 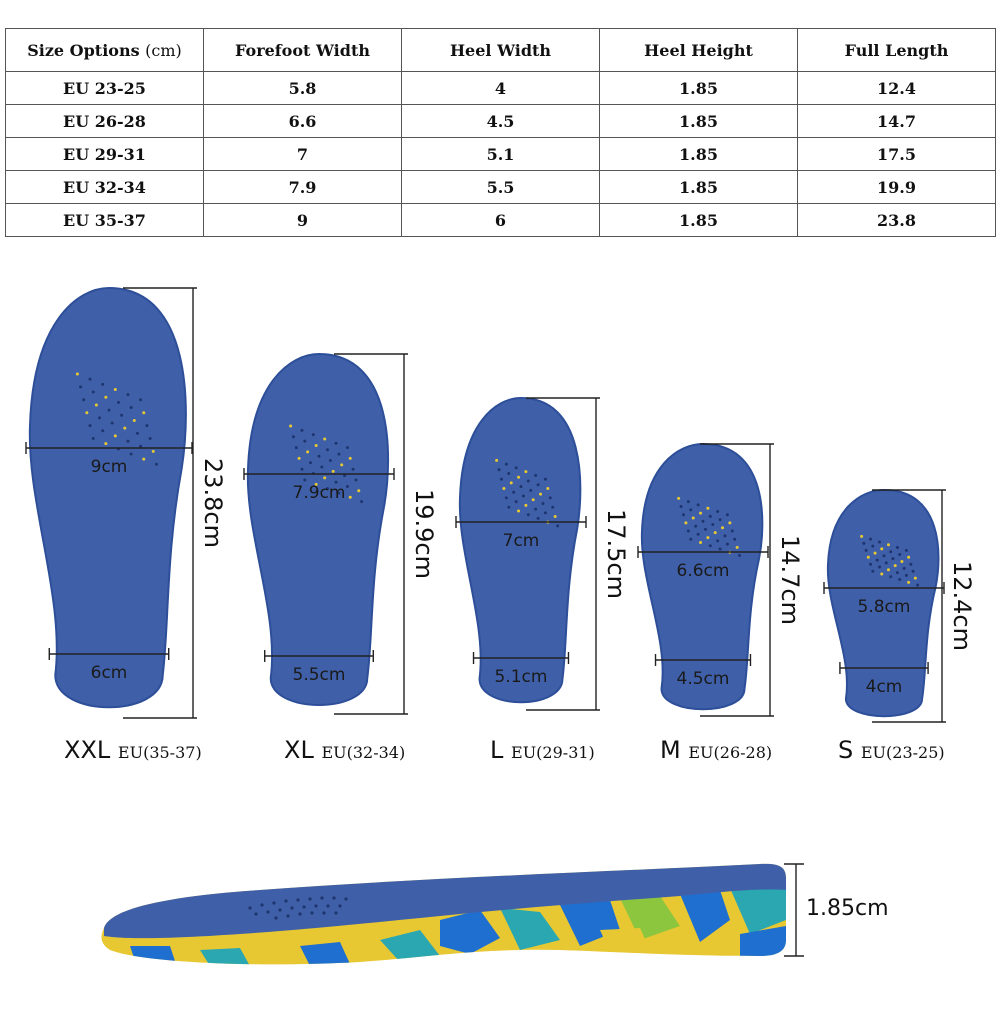 What do you see at coordinates (213, 503) in the screenshot?
I see `full-length-label: 23.8cm` at bounding box center [213, 503].